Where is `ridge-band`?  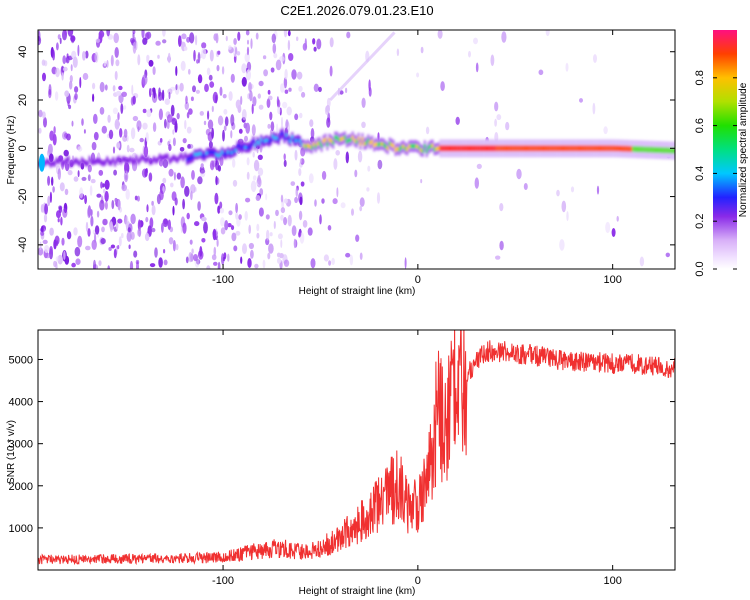
ridge-band is located at coordinates (356, 148).